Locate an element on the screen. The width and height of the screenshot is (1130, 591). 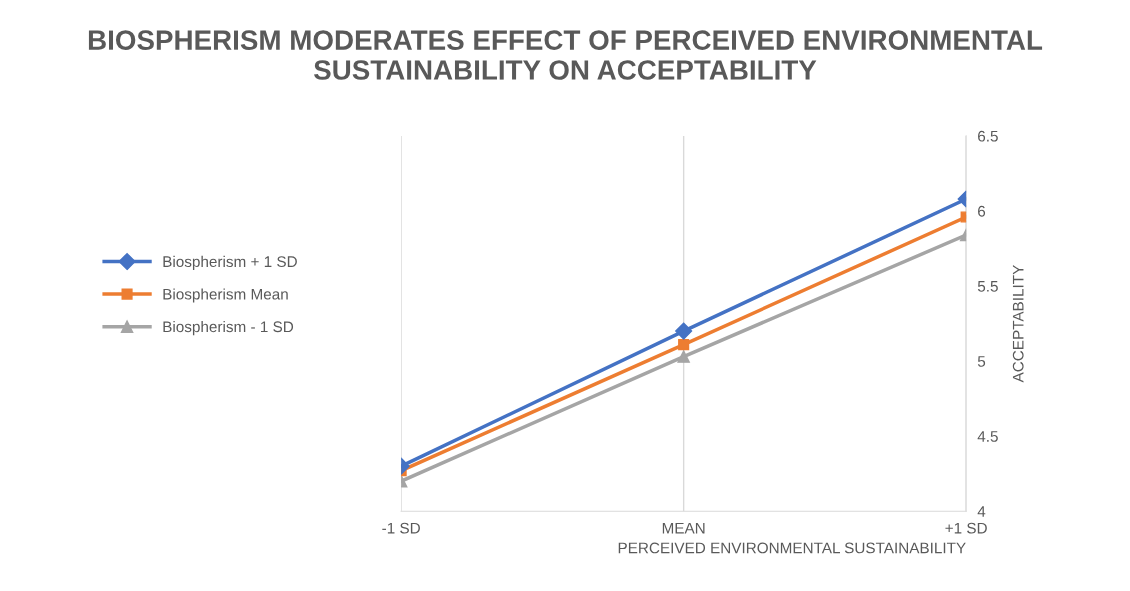
legend-label: Biospherism - 1 SD is located at coordinates (228, 328).